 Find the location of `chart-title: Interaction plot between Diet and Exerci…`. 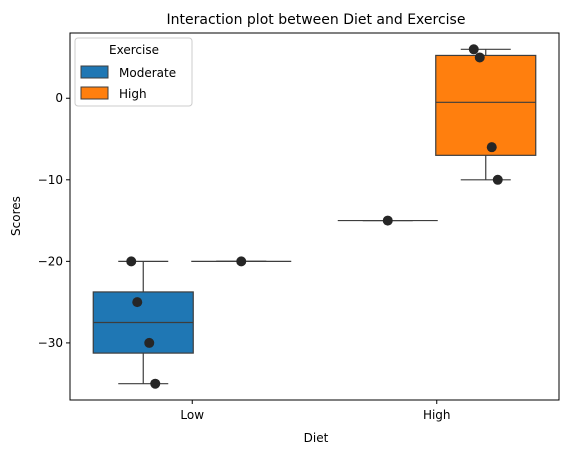

chart-title: Interaction plot between Diet and Exerci… is located at coordinates (316, 20).